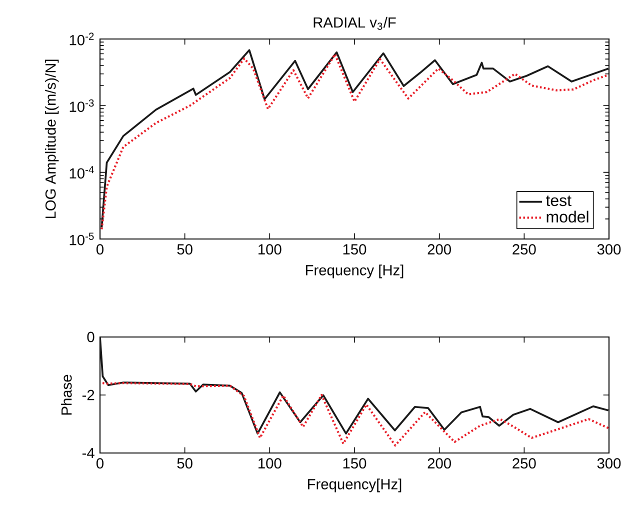 This screenshot has height=523, width=629. Describe the element at coordinates (82, 239) in the screenshot. I see `y-tick-label: 10$^{-5}$` at that location.